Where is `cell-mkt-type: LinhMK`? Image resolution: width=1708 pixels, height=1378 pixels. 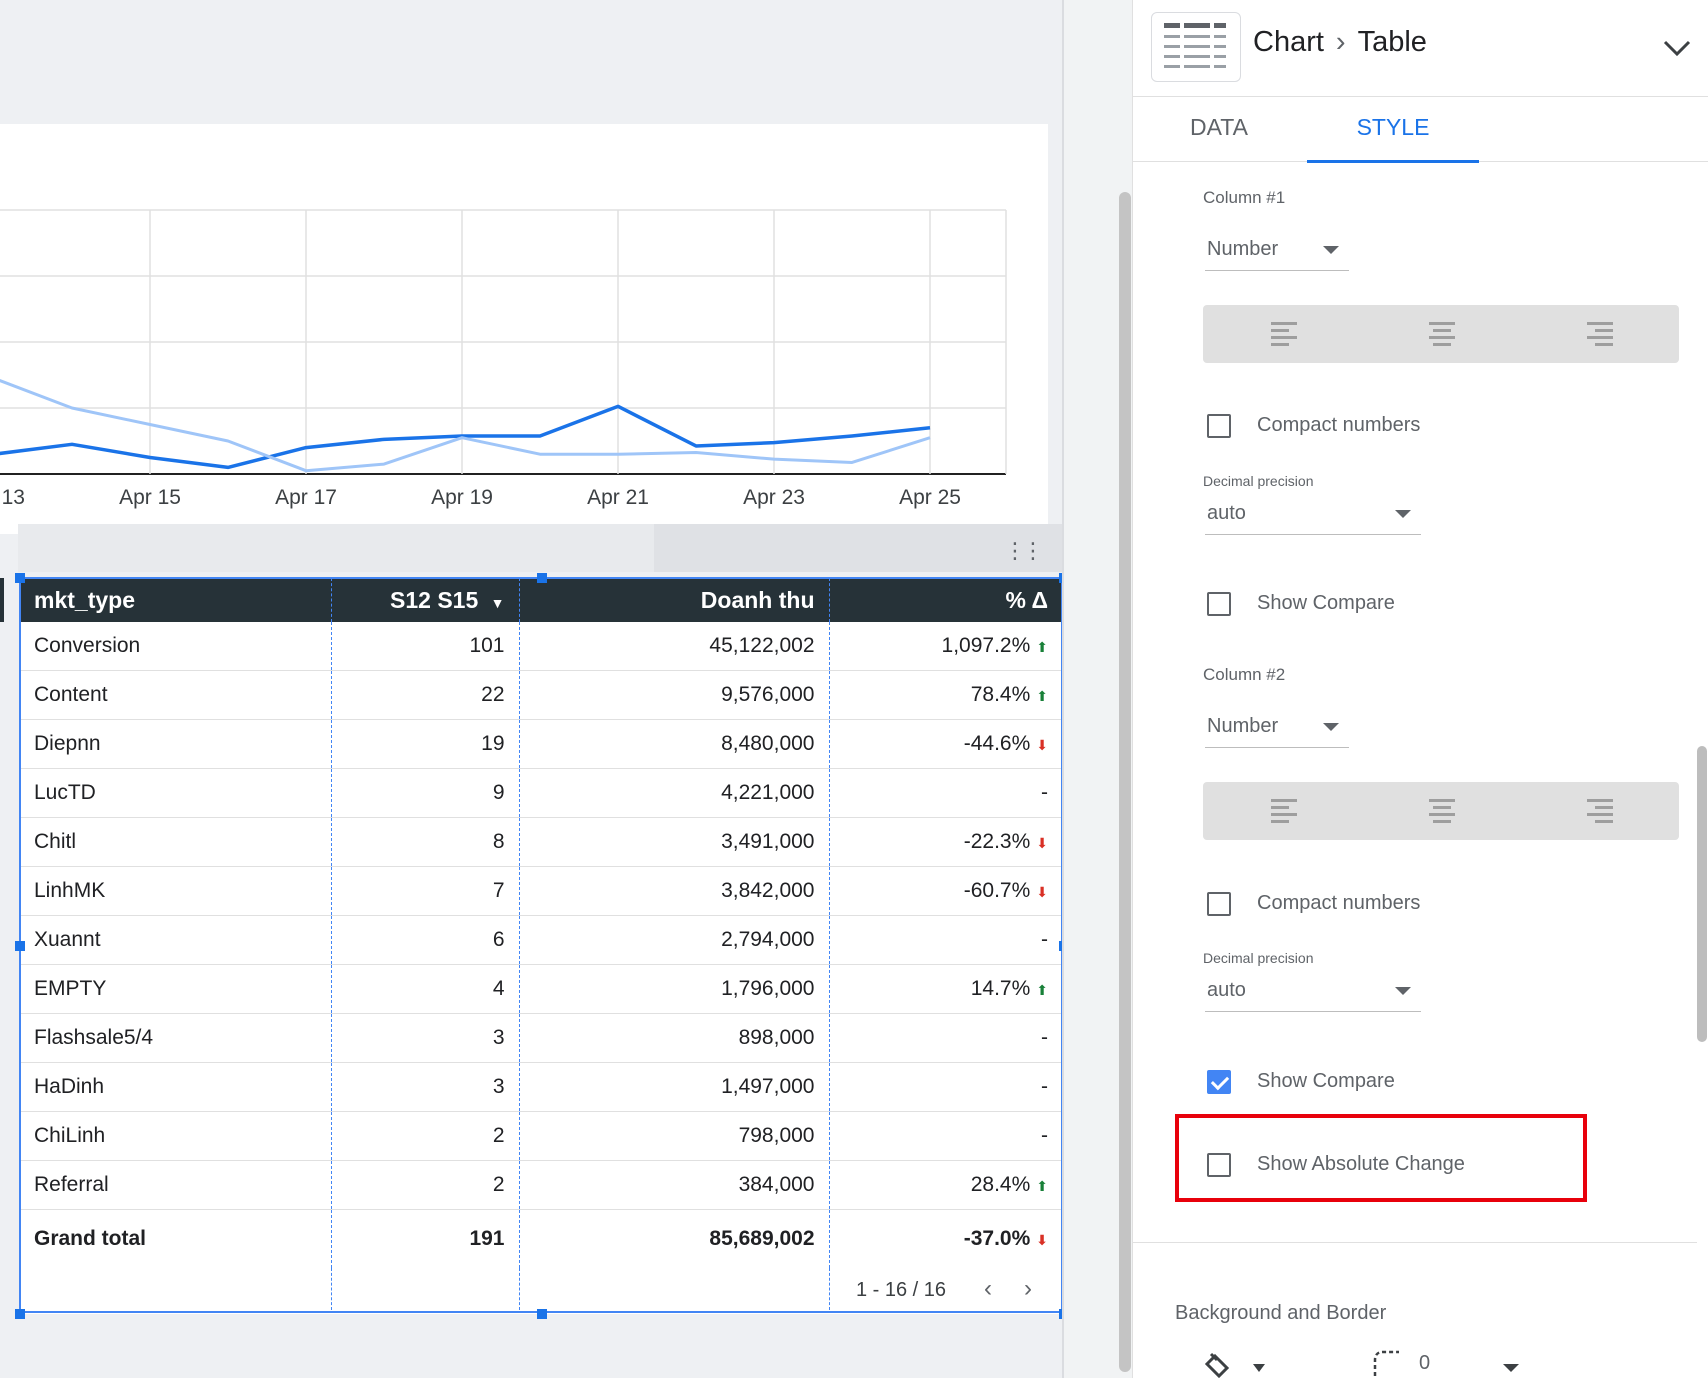
cell-mkt-type: LinhMK is located at coordinates (175, 891).